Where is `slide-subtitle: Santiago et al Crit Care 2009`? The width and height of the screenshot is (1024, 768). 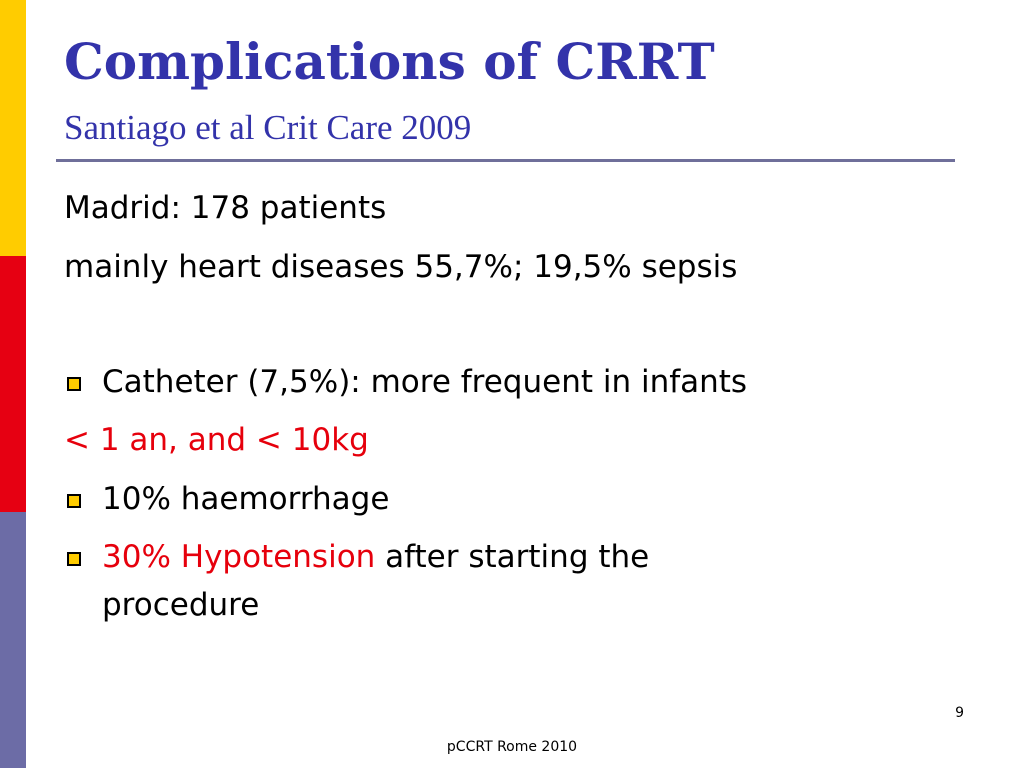 slide-subtitle: Santiago et al Crit Care 2009 is located at coordinates (268, 127).